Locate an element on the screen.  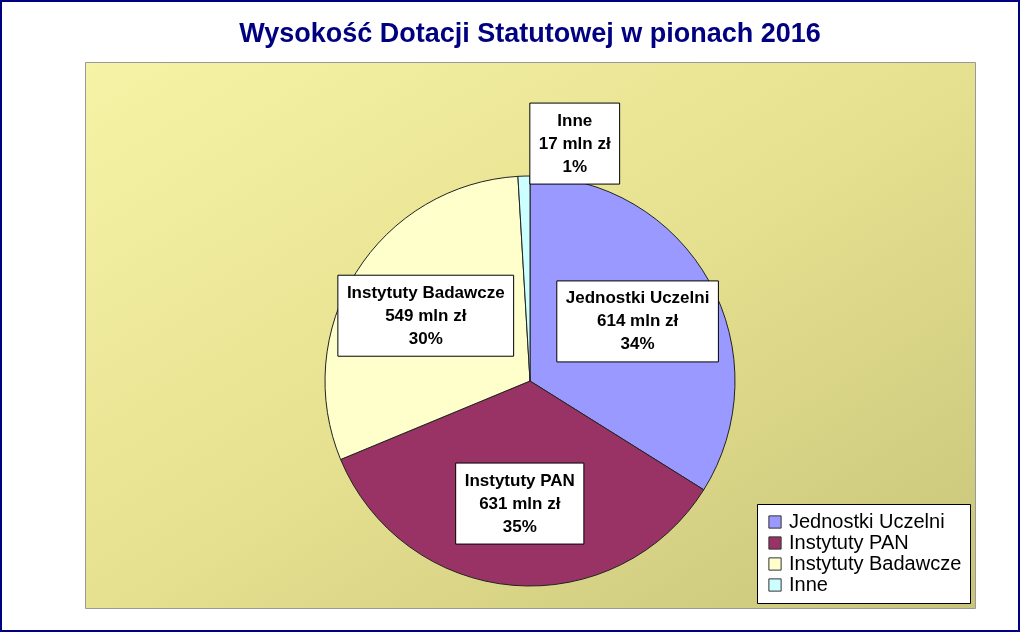
chart-title: Wysokość Dotacji Statutowej w pionach 2016 is located at coordinates (530, 33).